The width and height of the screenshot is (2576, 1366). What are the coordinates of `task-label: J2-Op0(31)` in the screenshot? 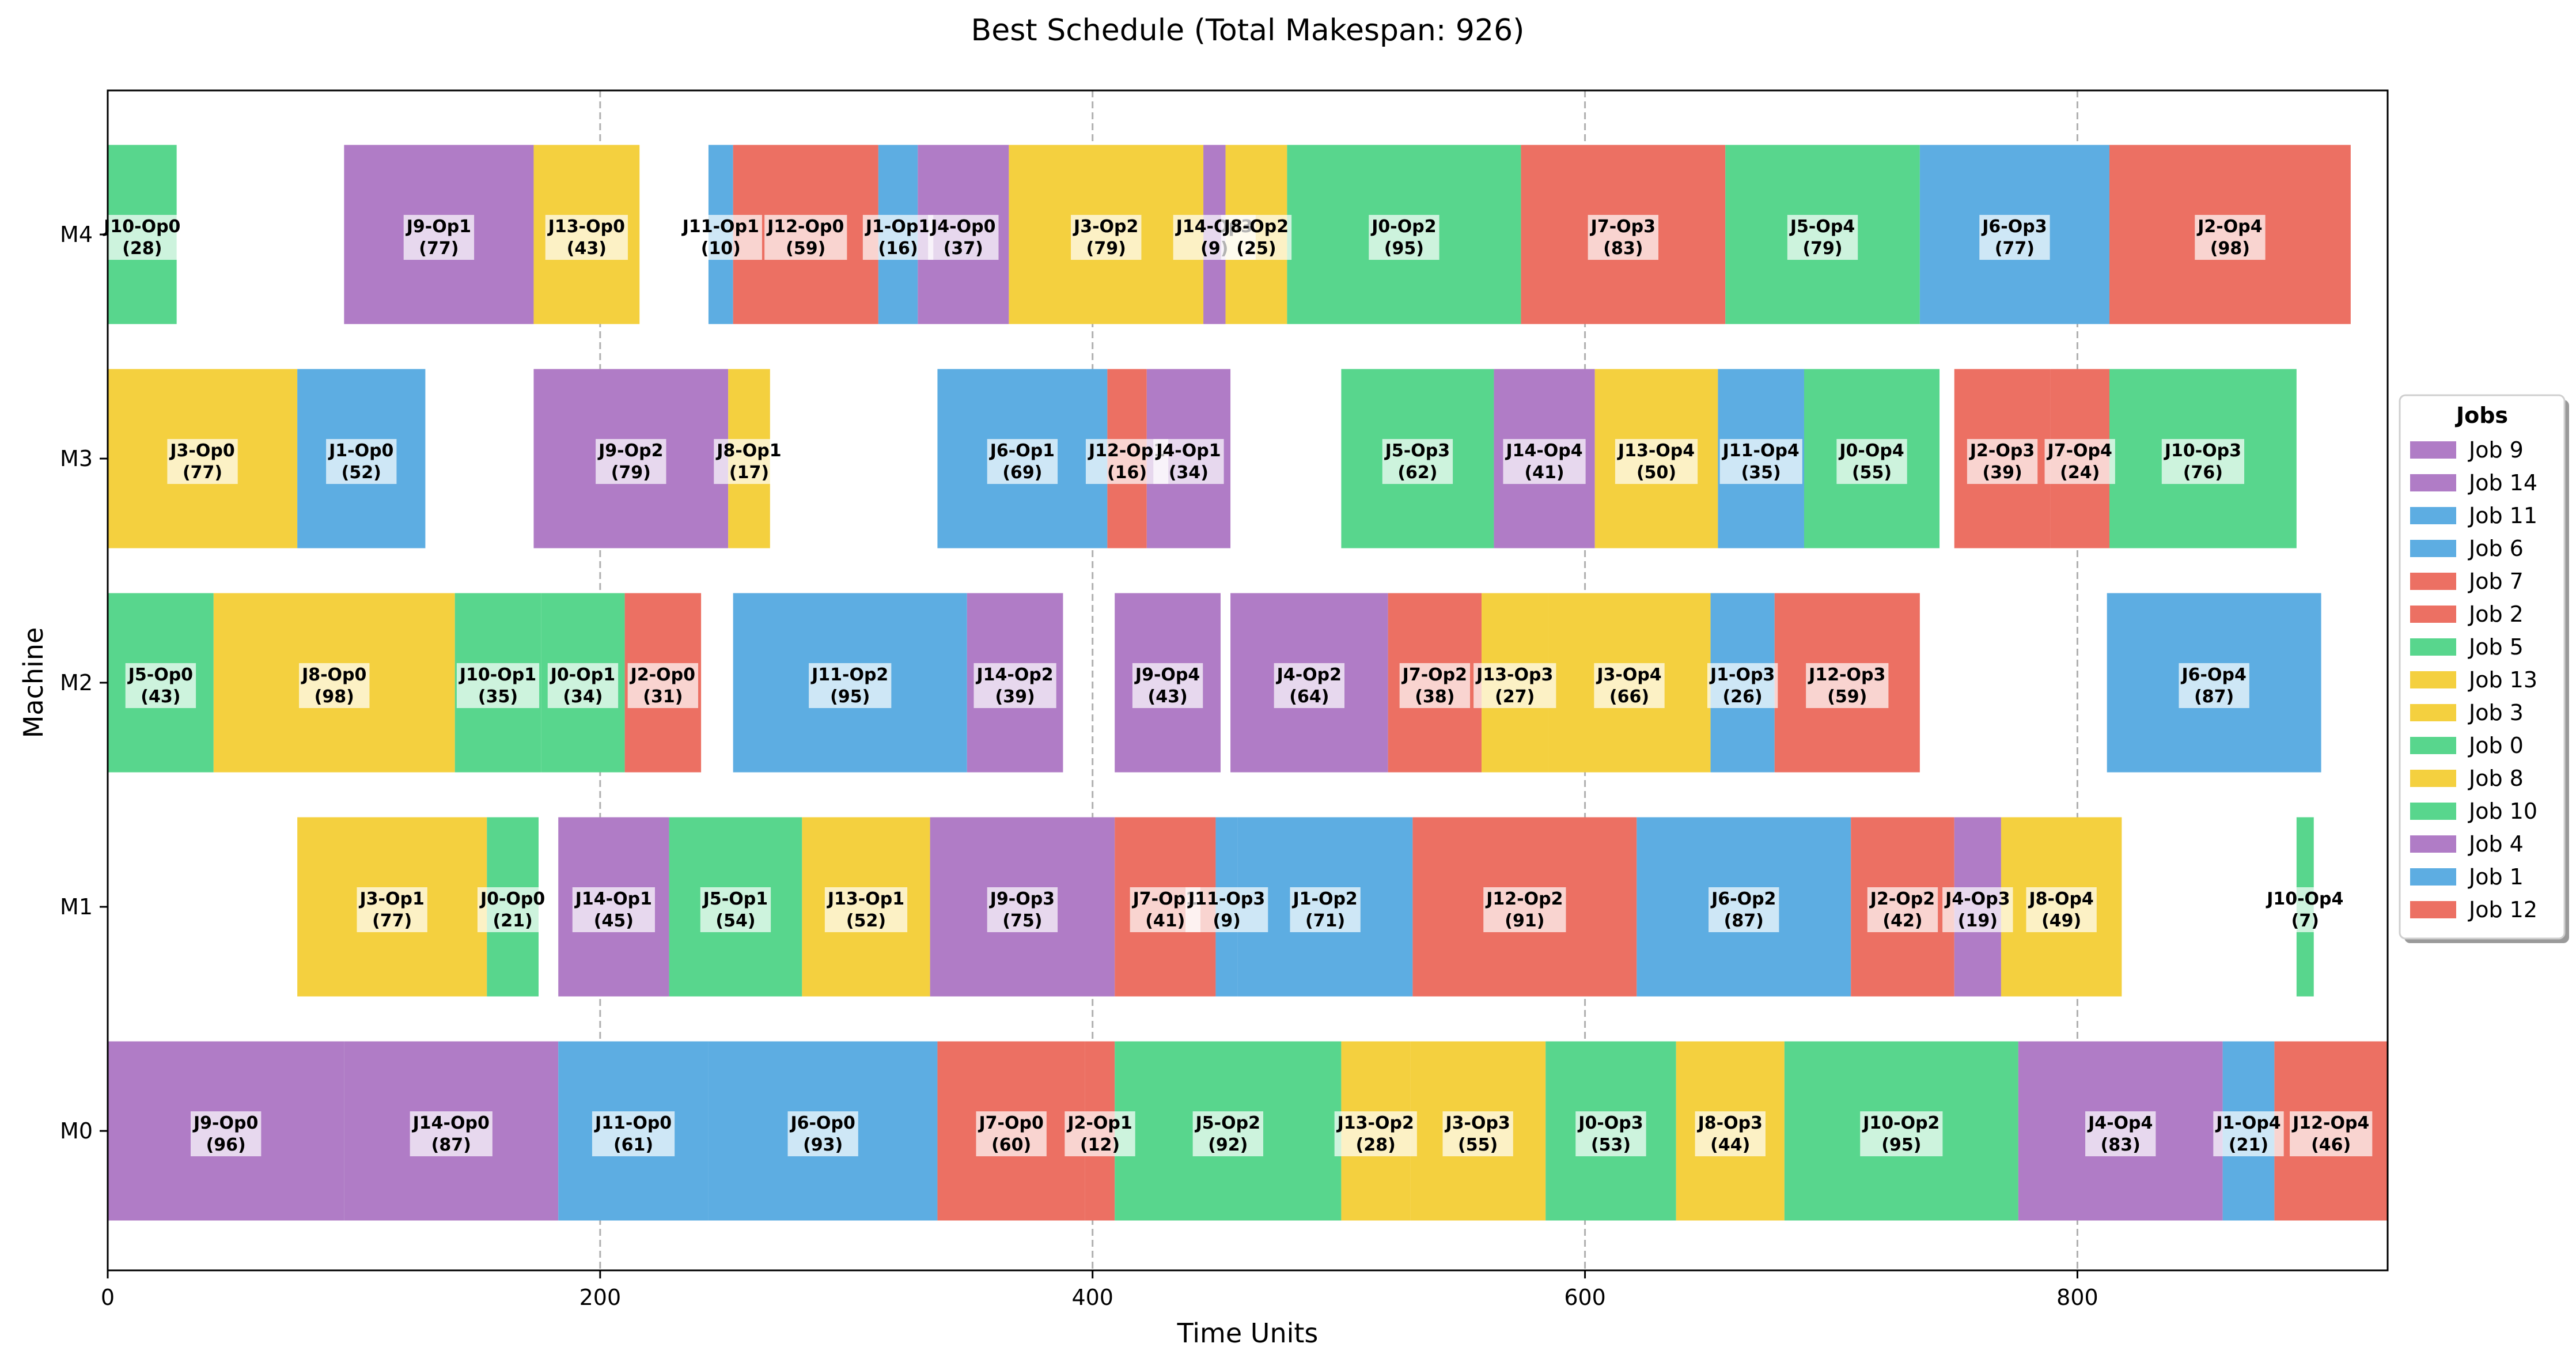 It's located at (663, 685).